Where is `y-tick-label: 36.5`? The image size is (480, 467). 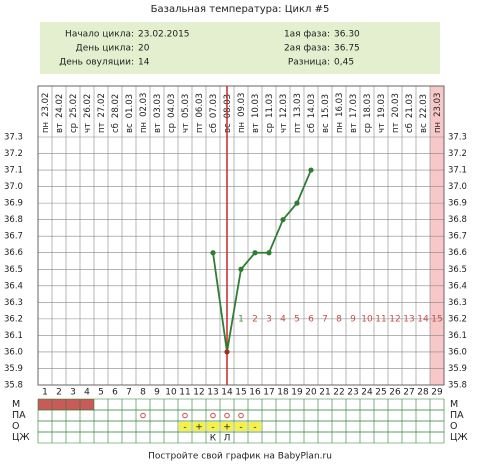 y-tick-label: 36.5 is located at coordinates (457, 270).